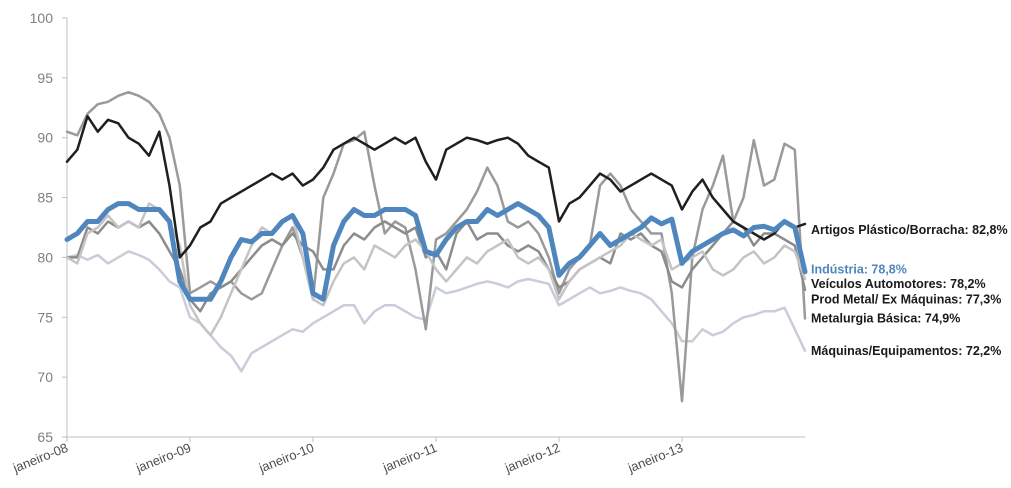 The height and width of the screenshot is (488, 1011). I want to click on x-tick-label: janeiro-11, so click(409, 458).